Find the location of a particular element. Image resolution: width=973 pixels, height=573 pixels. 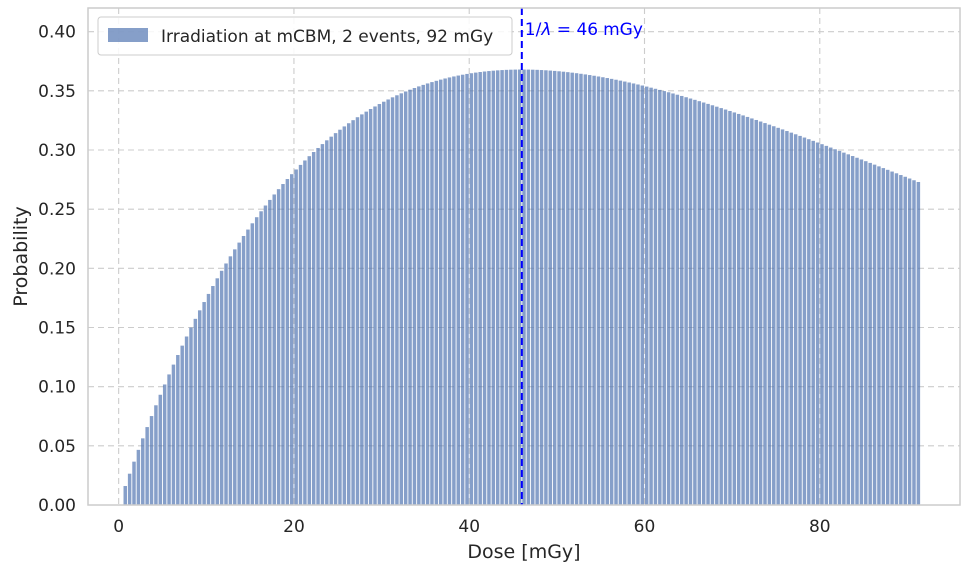

legend-swatch is located at coordinates (128, 35).